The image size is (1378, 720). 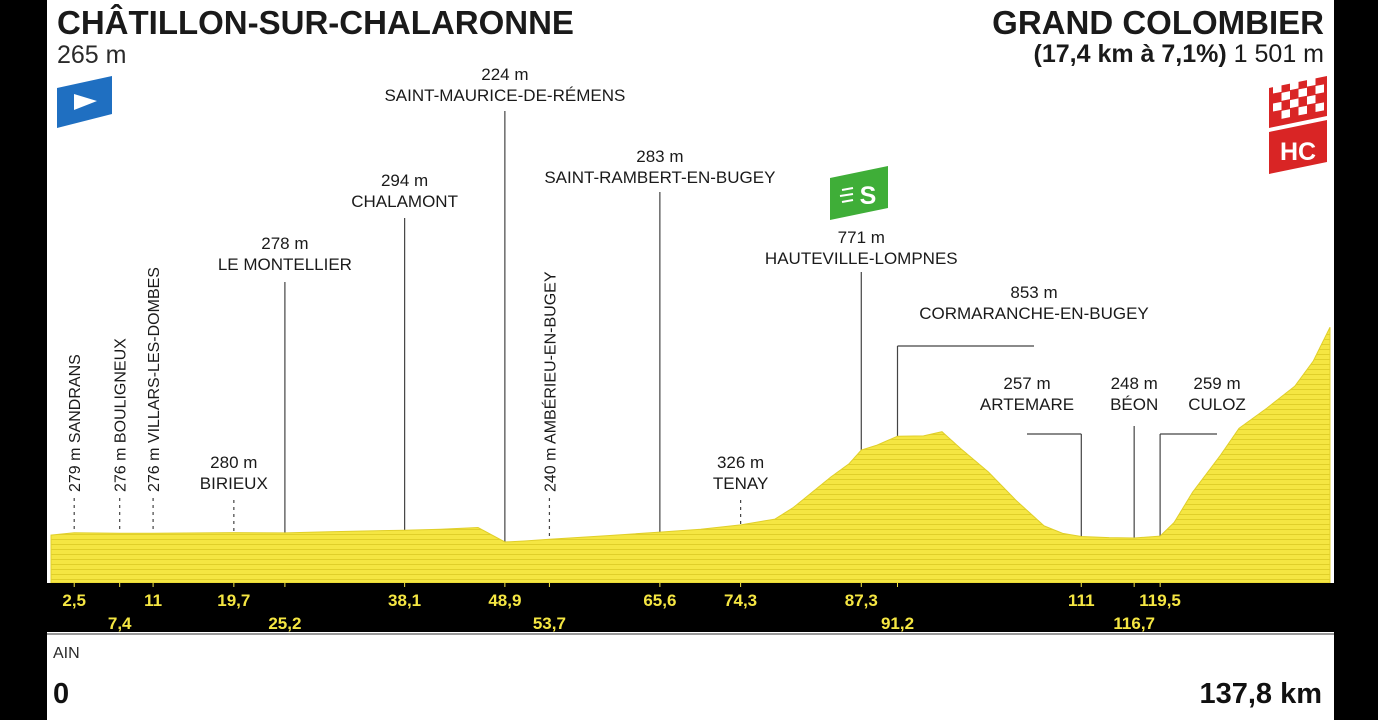 I want to click on location-altitude: 326 m, so click(x=740, y=462).